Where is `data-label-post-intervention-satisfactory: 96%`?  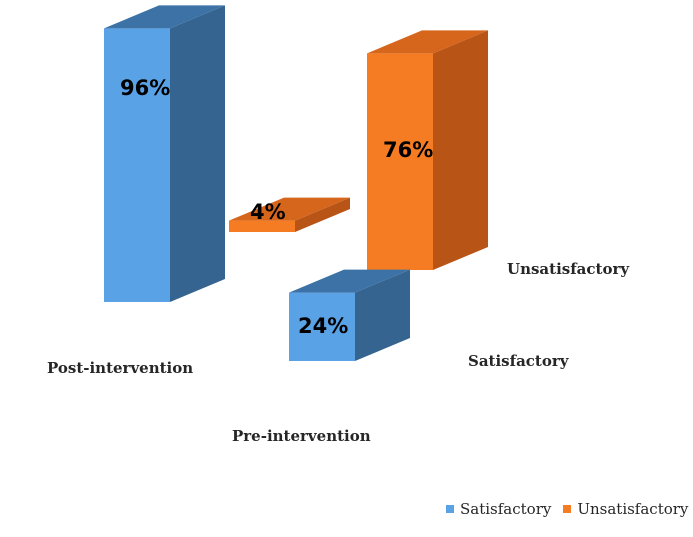
data-label-post-intervention-satisfactory: 96% is located at coordinates (145, 88).